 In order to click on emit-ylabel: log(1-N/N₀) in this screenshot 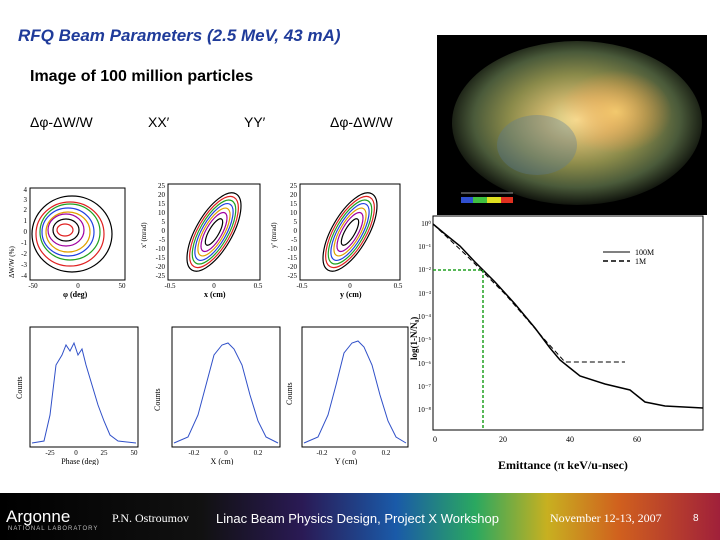, I will do `click(414, 338)`.